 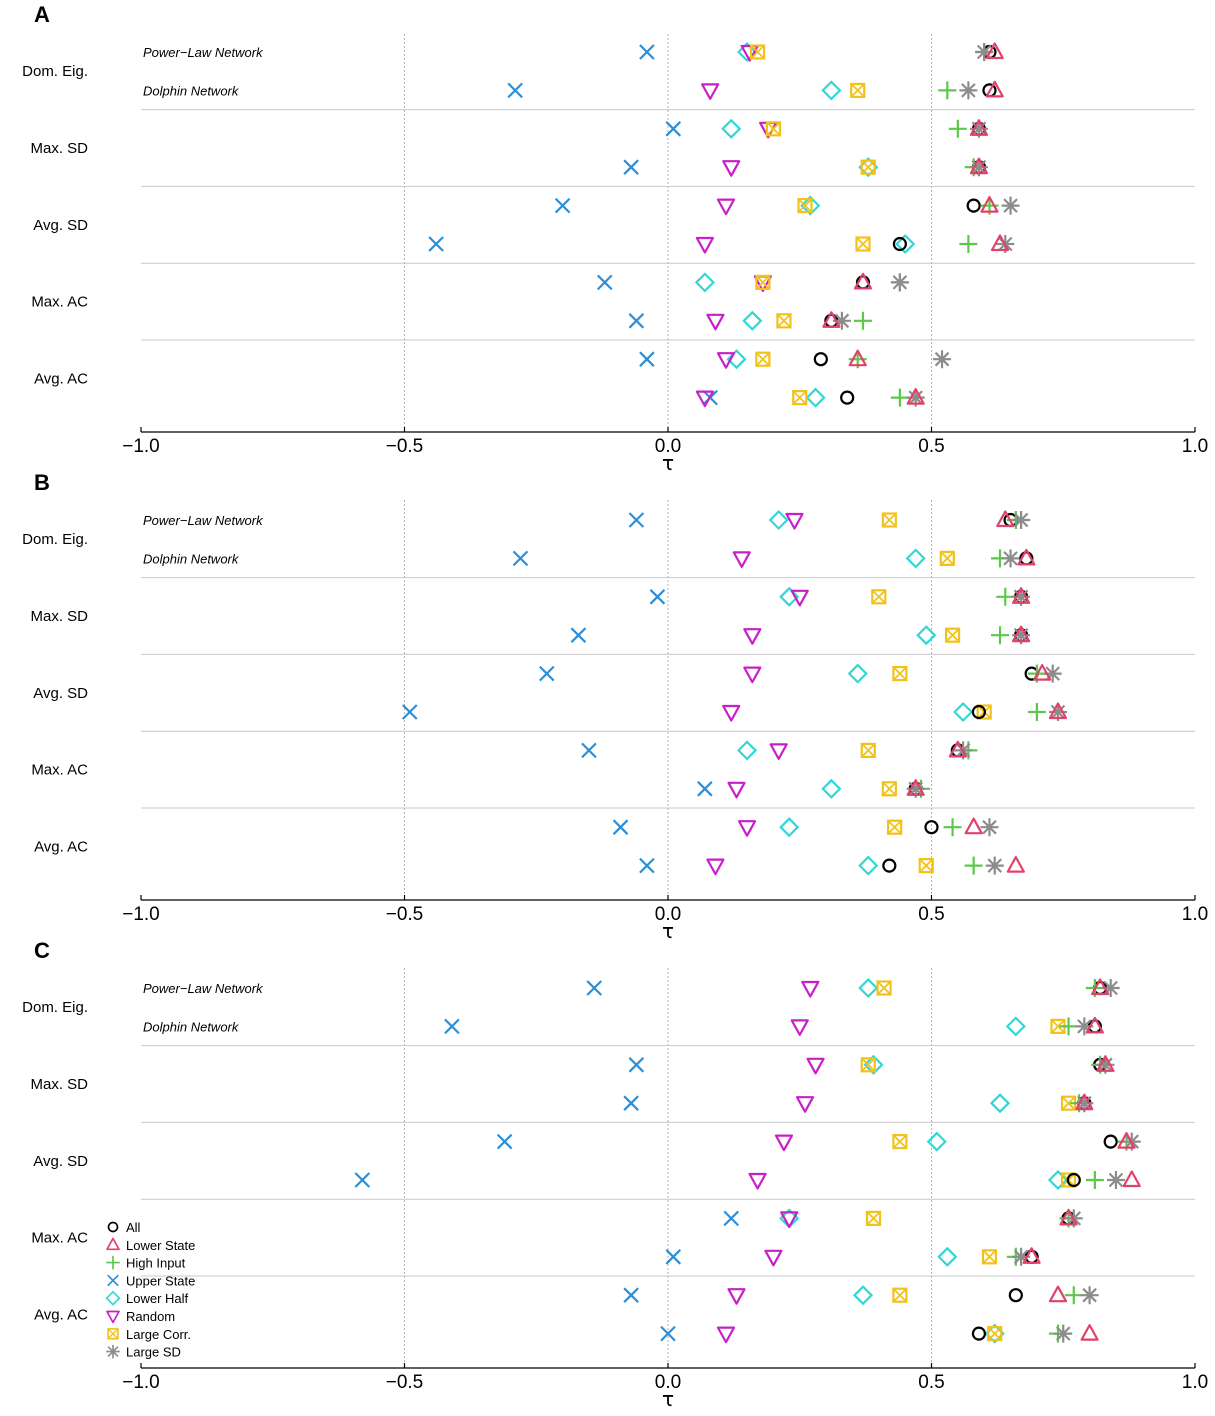 What do you see at coordinates (113, 1298) in the screenshot?
I see `diamond-icon` at bounding box center [113, 1298].